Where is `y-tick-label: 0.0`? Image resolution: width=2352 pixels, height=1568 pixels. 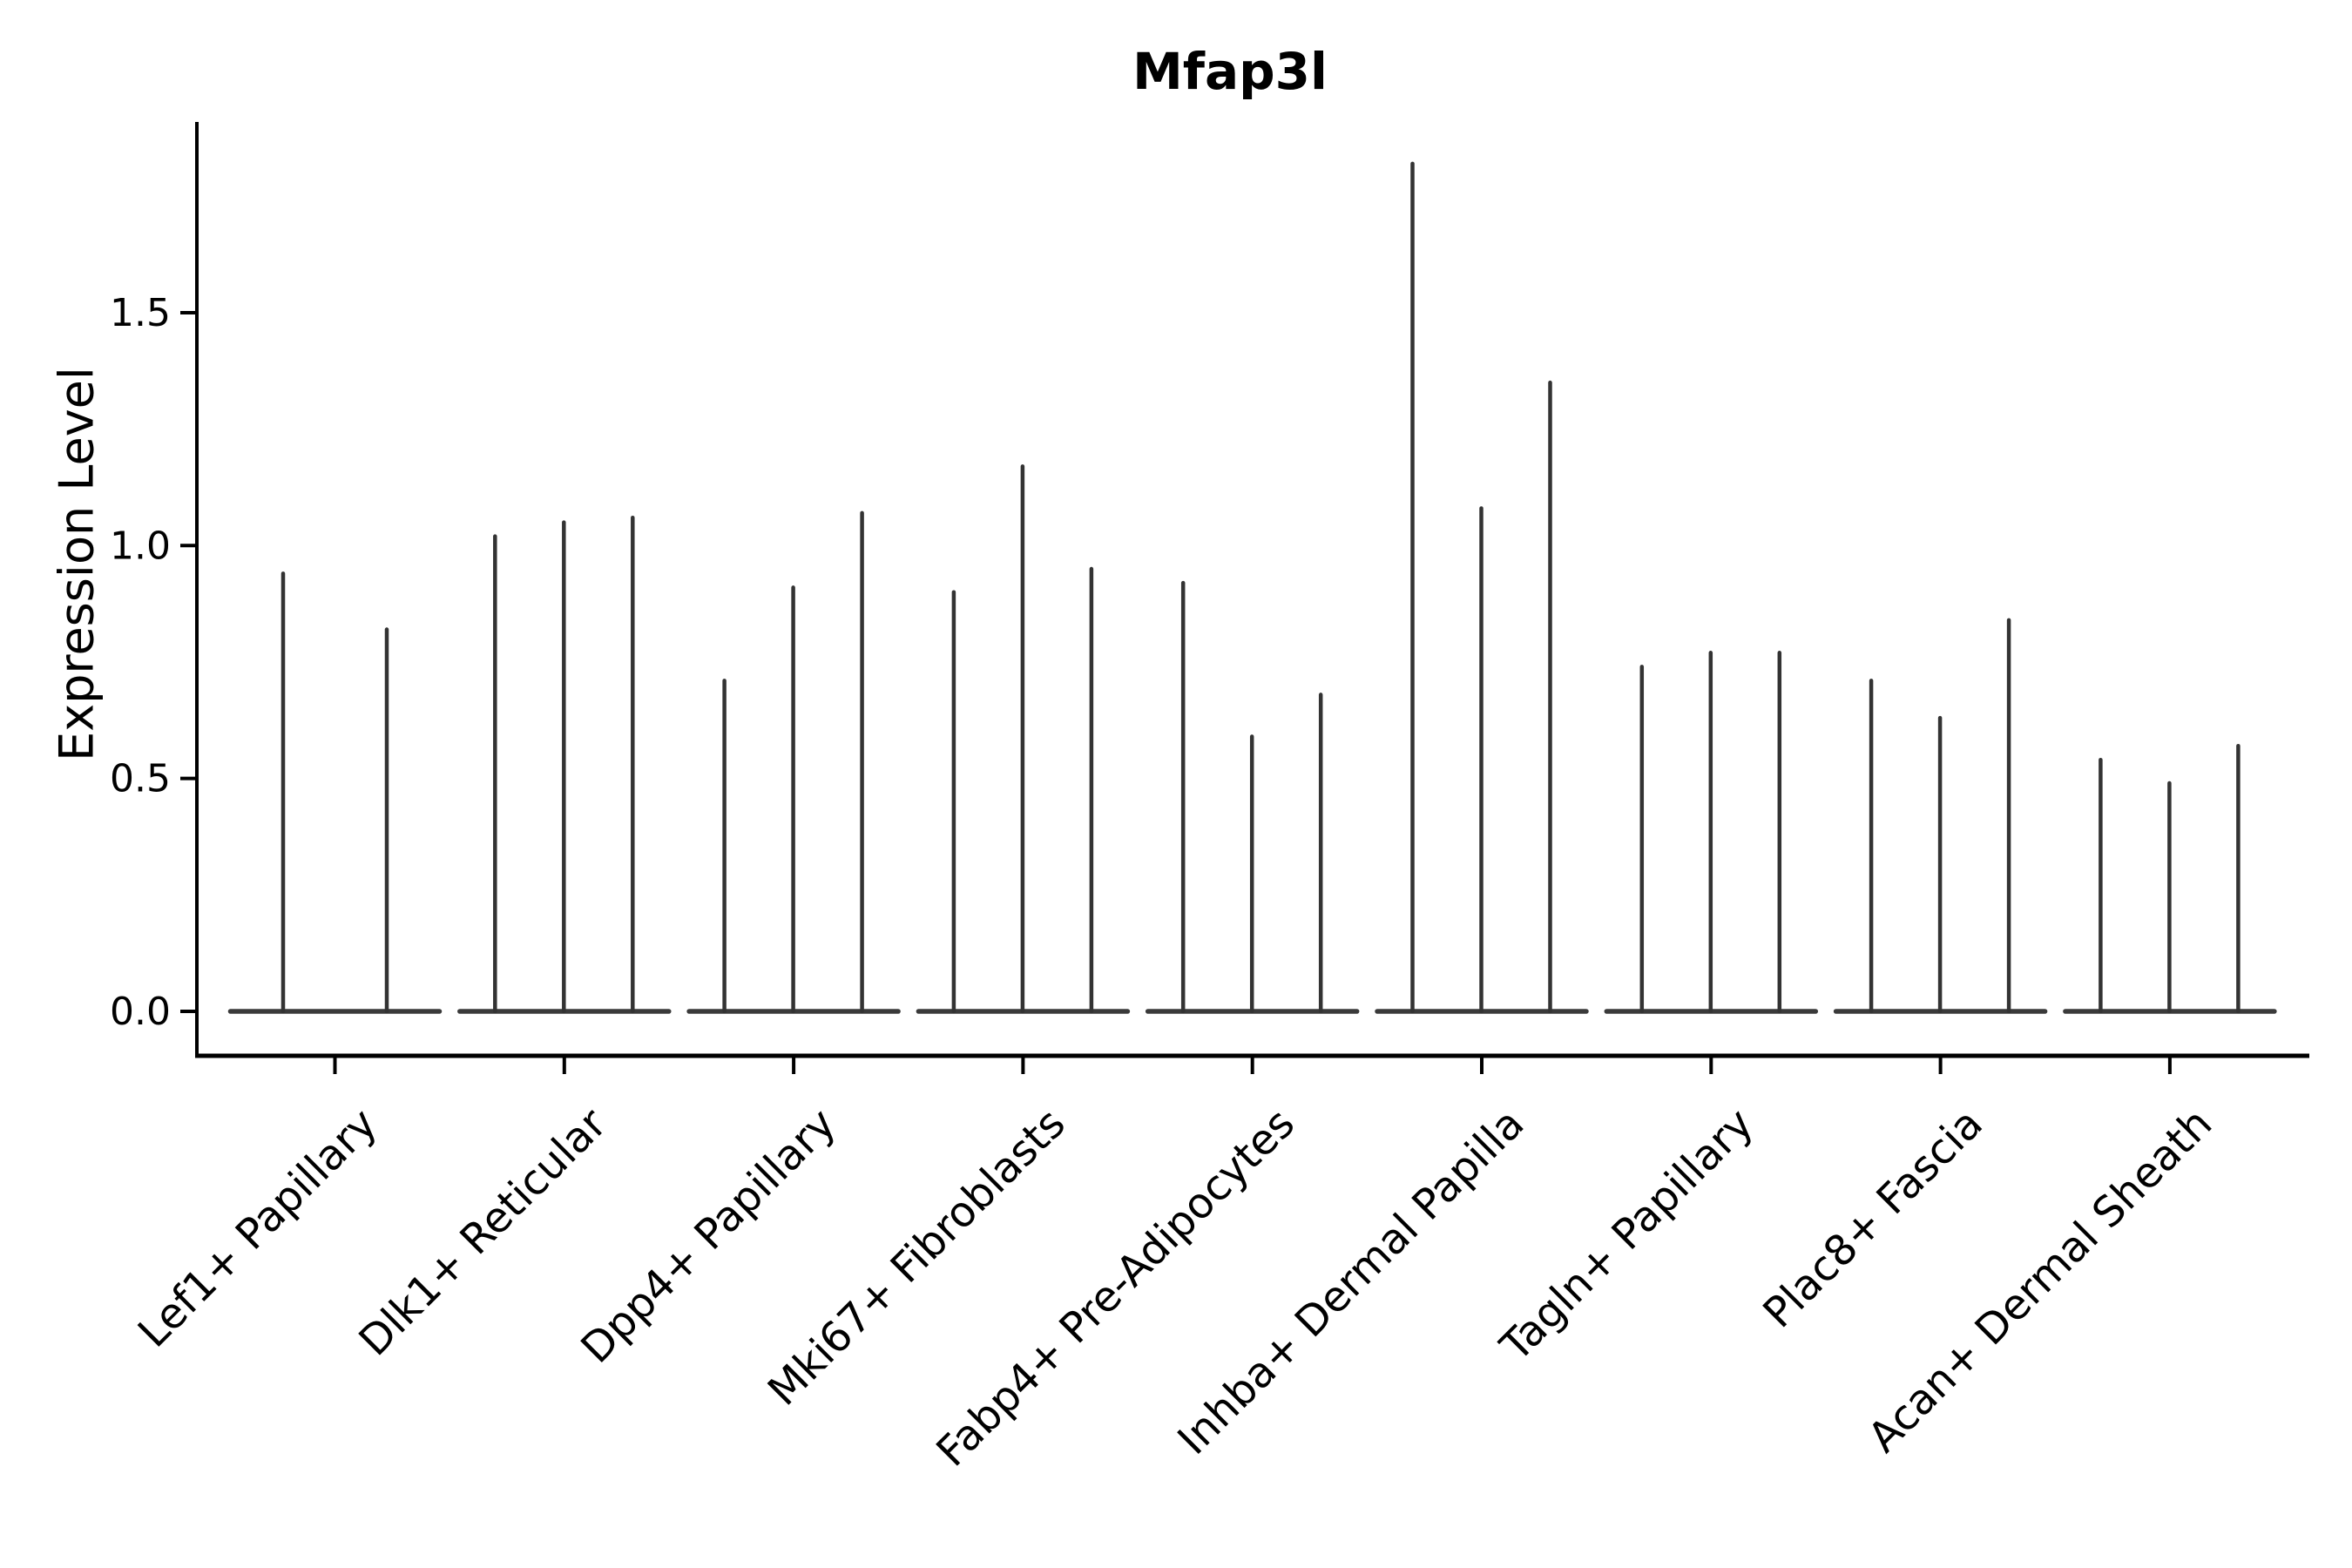 y-tick-label: 0.0 is located at coordinates (140, 1012).